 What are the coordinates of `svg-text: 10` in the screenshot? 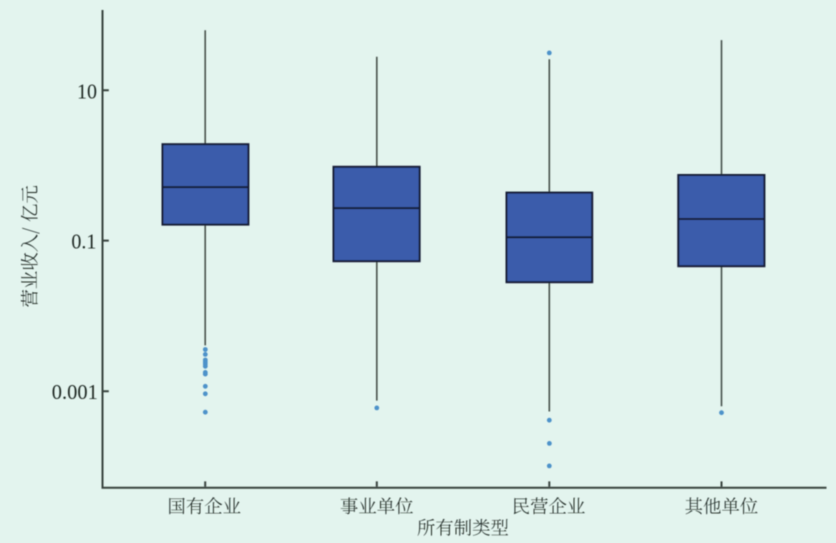 It's located at (87, 92).